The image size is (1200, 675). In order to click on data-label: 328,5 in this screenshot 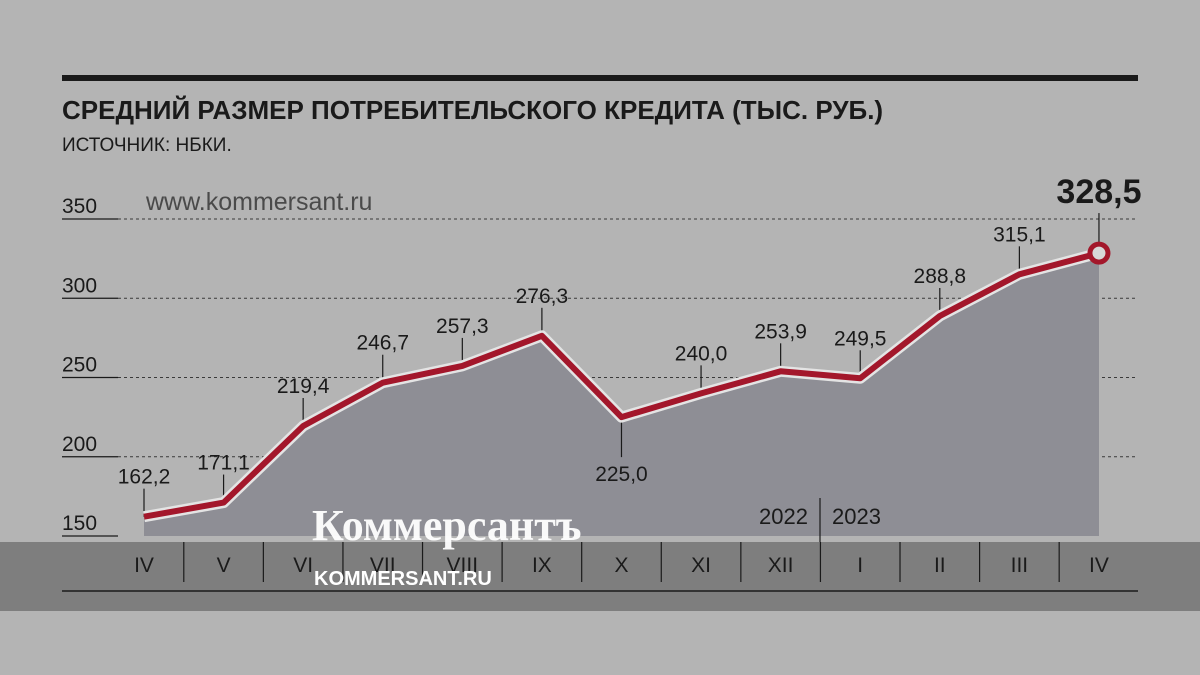, I will do `click(1098, 192)`.